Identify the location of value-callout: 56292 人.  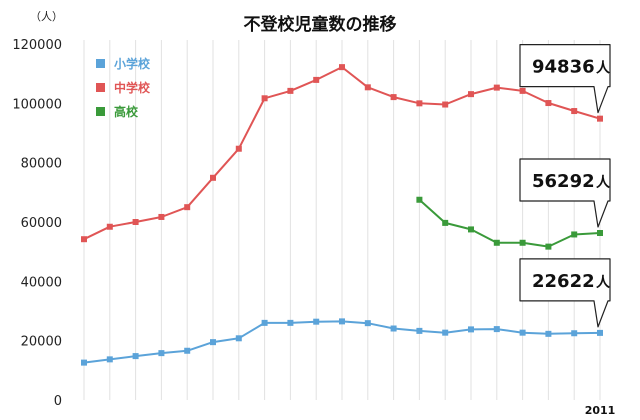
(565, 193).